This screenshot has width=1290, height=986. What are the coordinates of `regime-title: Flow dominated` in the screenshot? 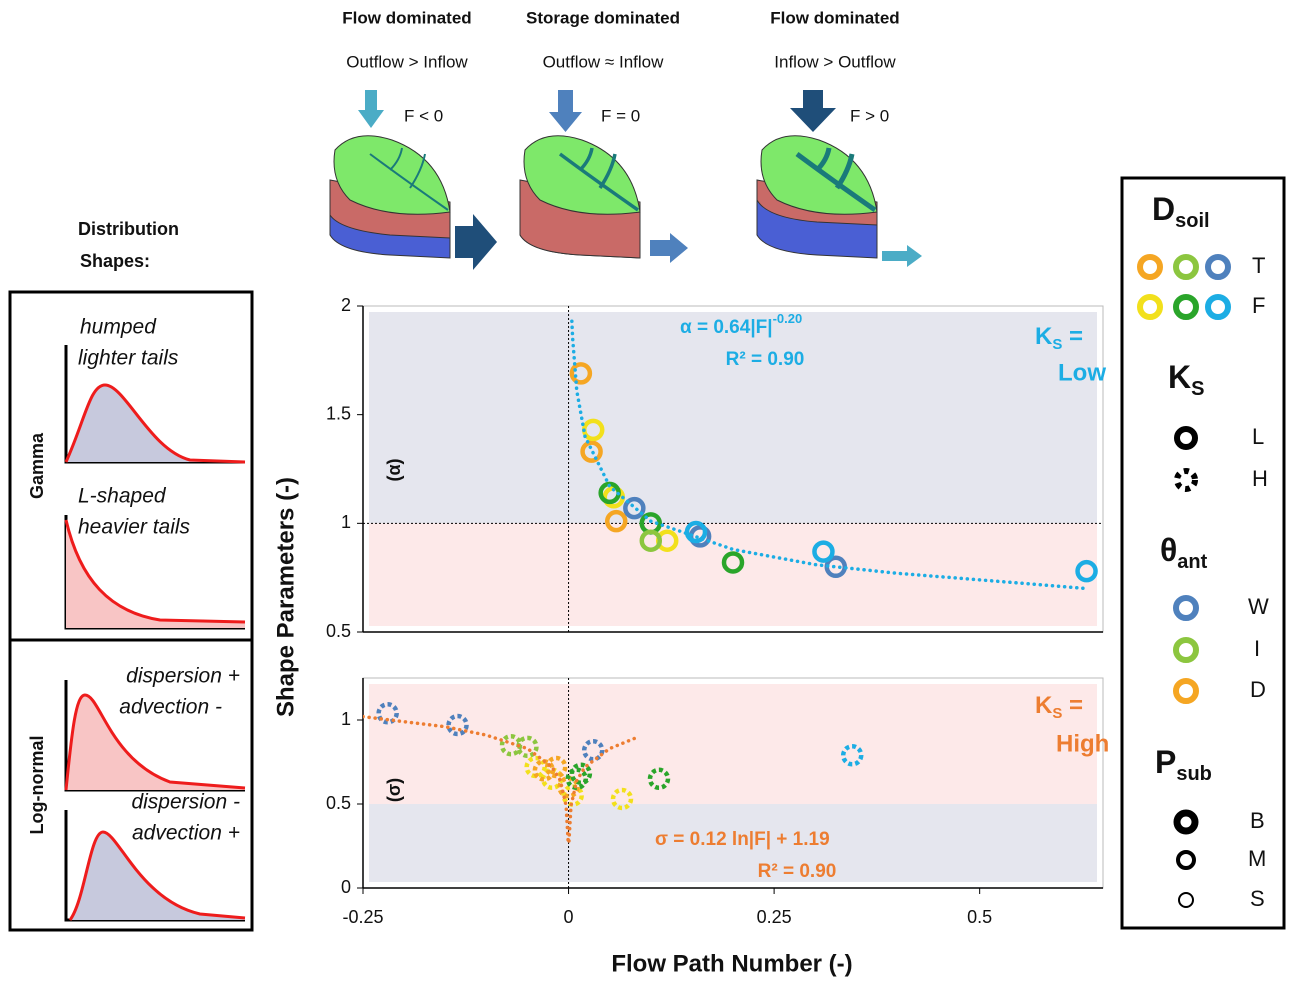 It's located at (834, 17).